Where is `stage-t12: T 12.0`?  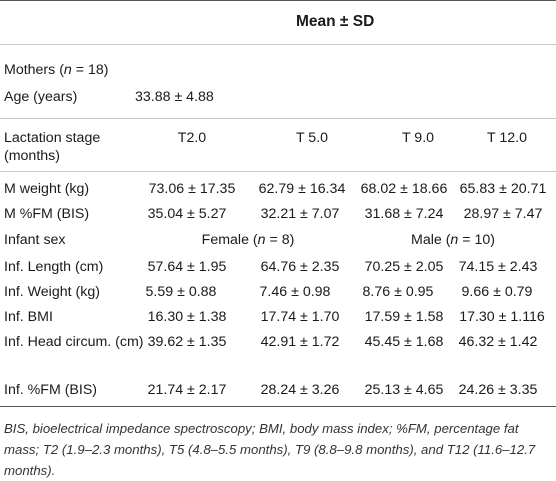
stage-t12: T 12.0 is located at coordinates (507, 138).